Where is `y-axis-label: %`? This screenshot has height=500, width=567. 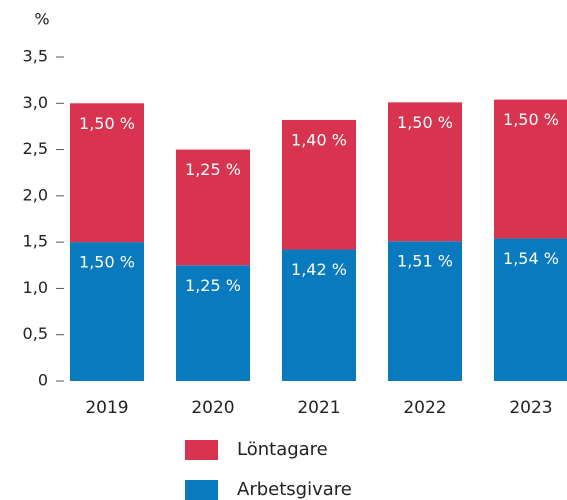 y-axis-label: % is located at coordinates (41, 19).